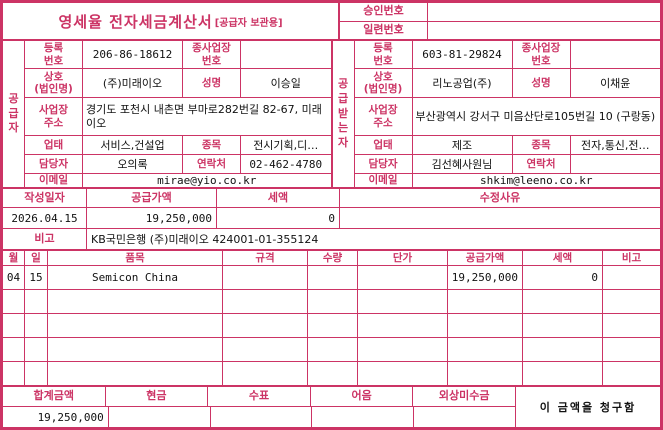 This screenshot has width=663, height=430. Describe the element at coordinates (463, 164) in the screenshot. I see `buyer-manager-value: 김선혜사원님` at that location.